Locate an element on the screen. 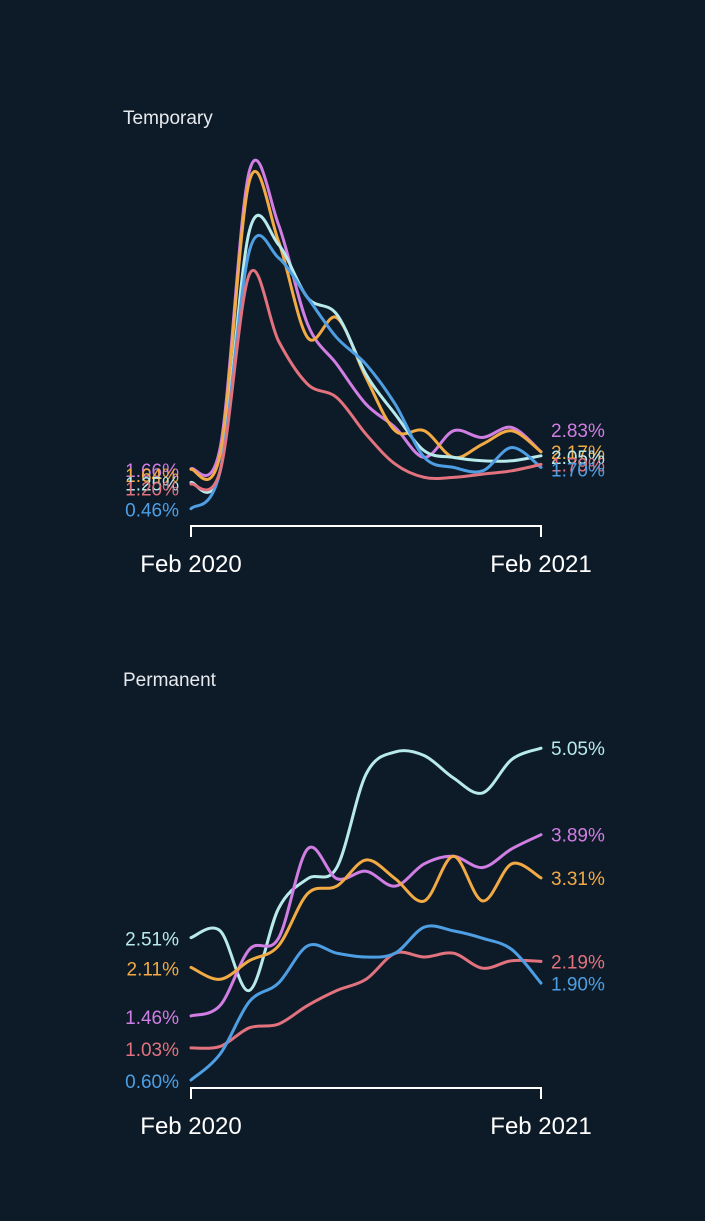 This screenshot has height=1221, width=705. end-label-red: 2.19% is located at coordinates (578, 962).